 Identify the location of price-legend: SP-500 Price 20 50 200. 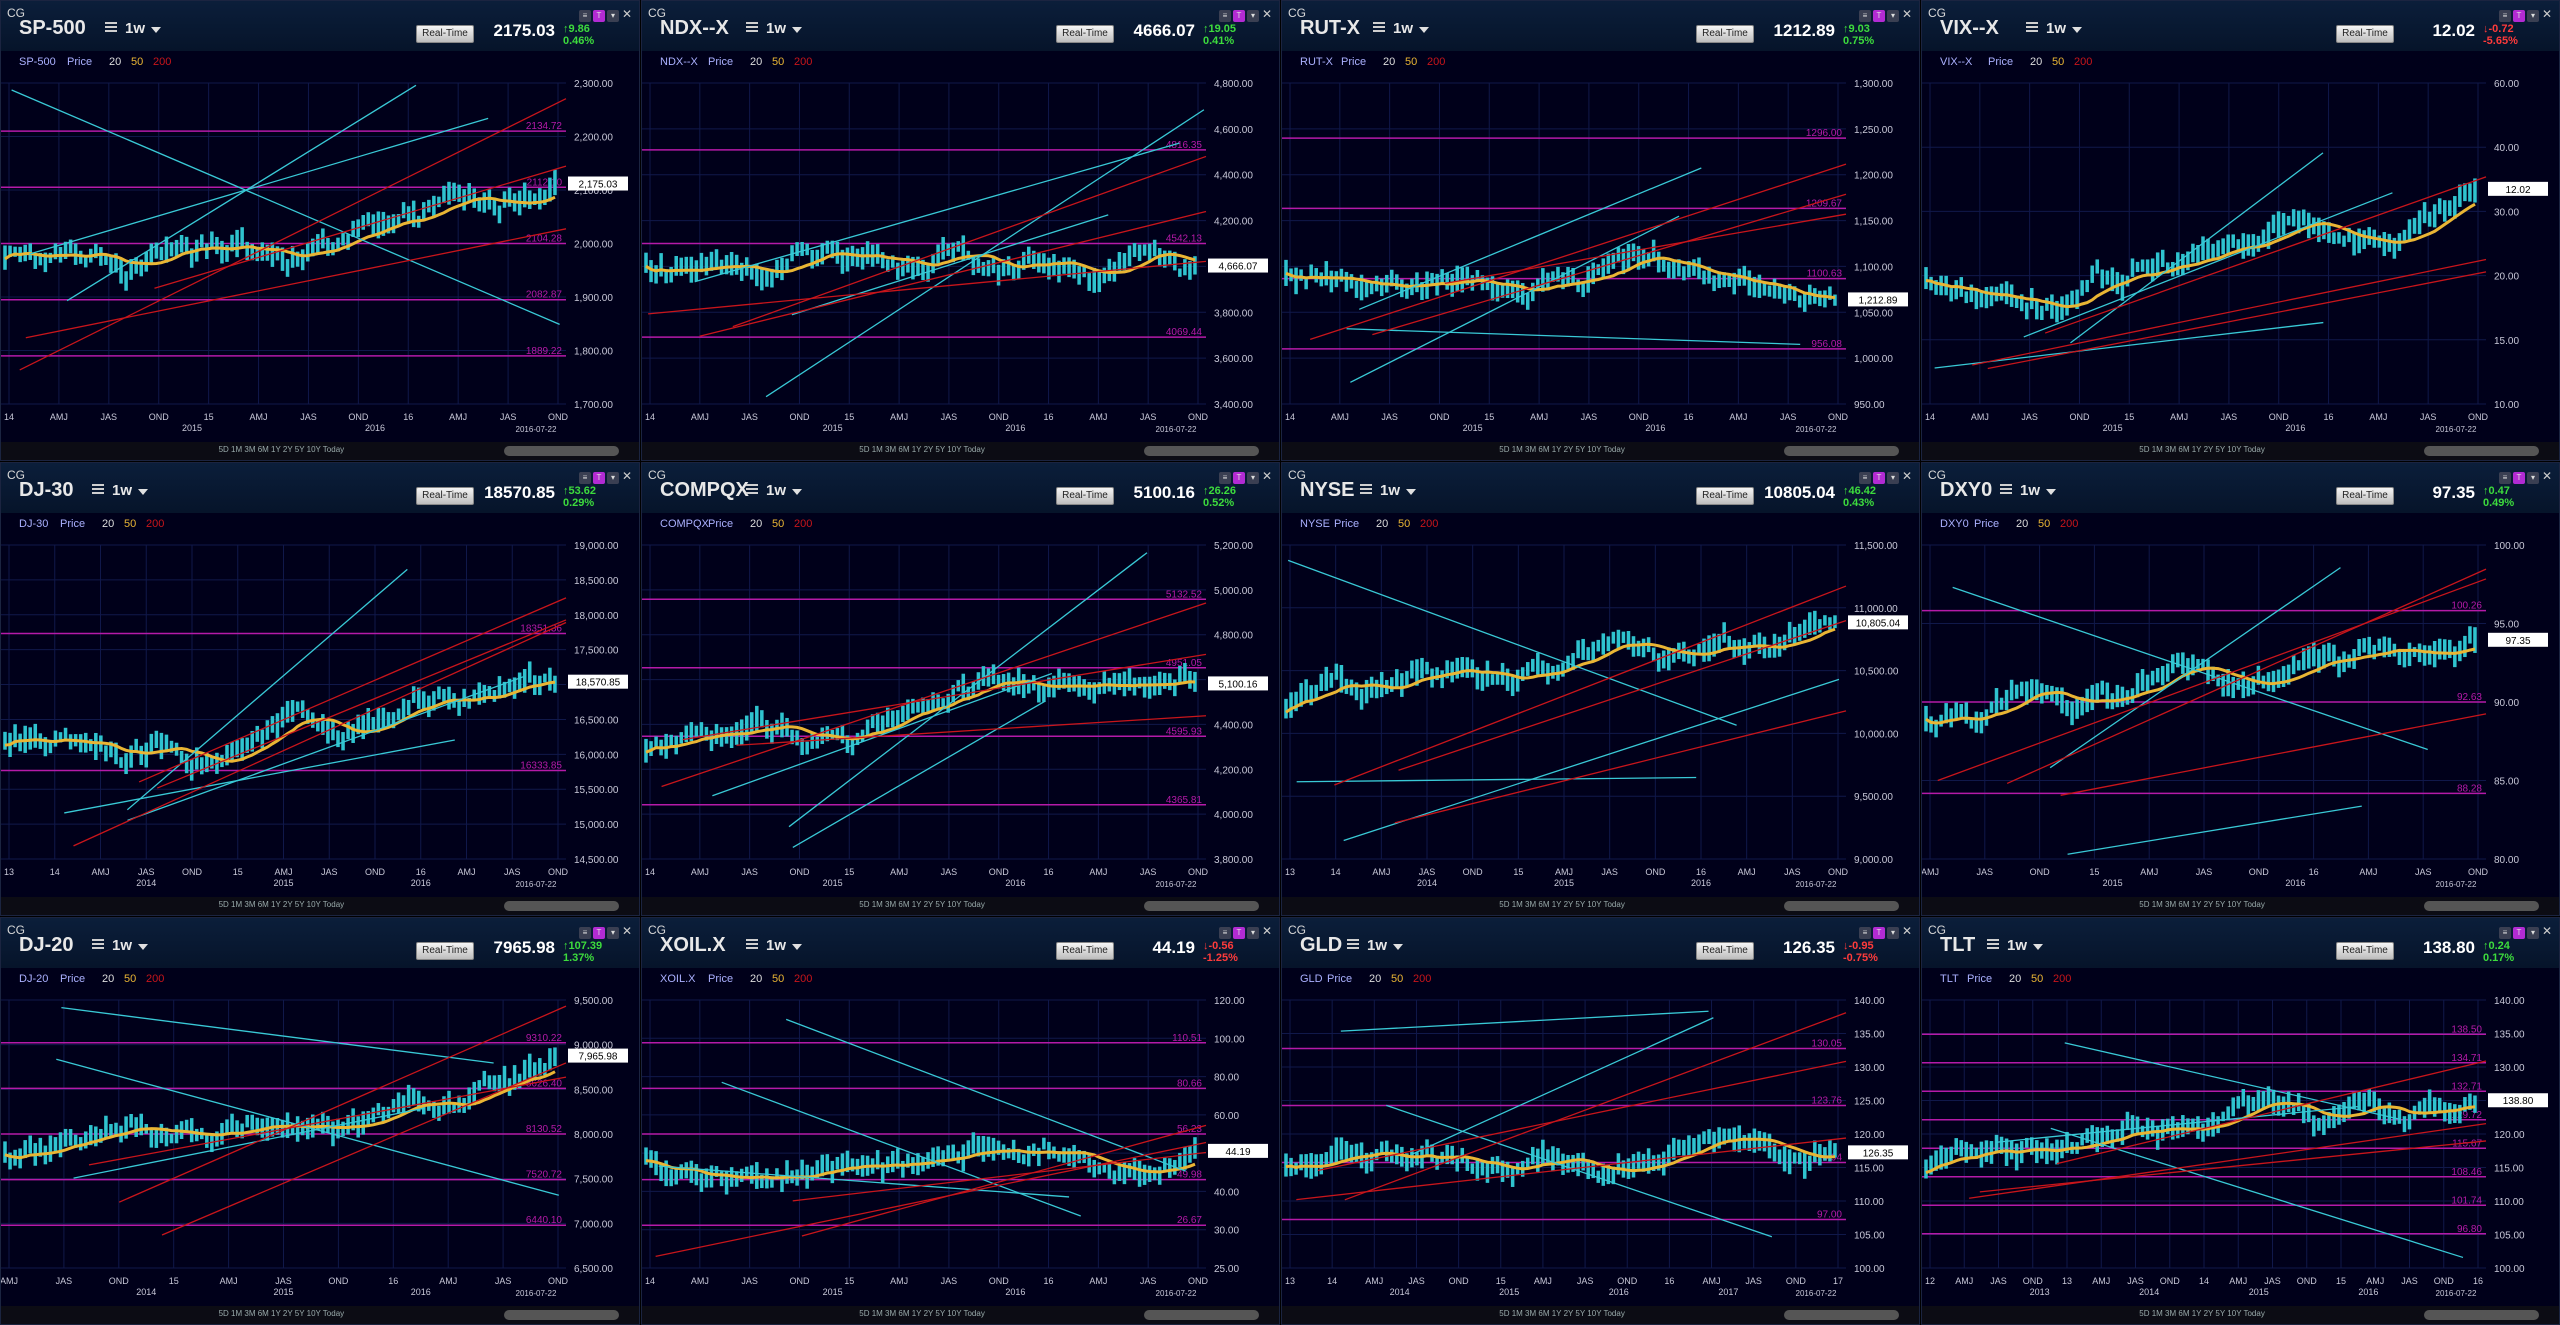
(320, 64).